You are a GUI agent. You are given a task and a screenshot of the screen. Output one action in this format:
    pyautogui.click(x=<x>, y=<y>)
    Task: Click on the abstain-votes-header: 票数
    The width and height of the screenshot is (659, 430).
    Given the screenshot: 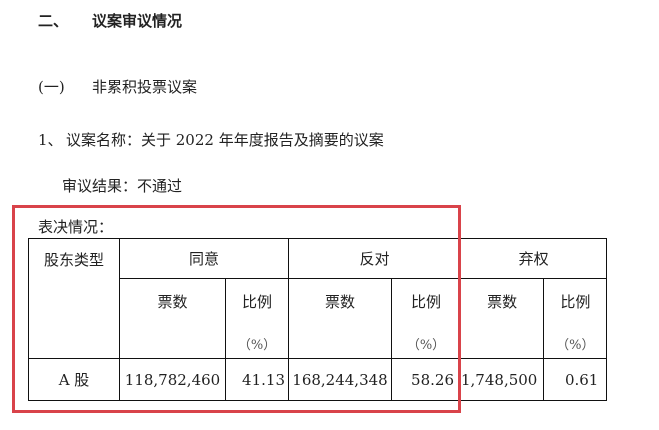 What is the action you would take?
    pyautogui.click(x=502, y=318)
    